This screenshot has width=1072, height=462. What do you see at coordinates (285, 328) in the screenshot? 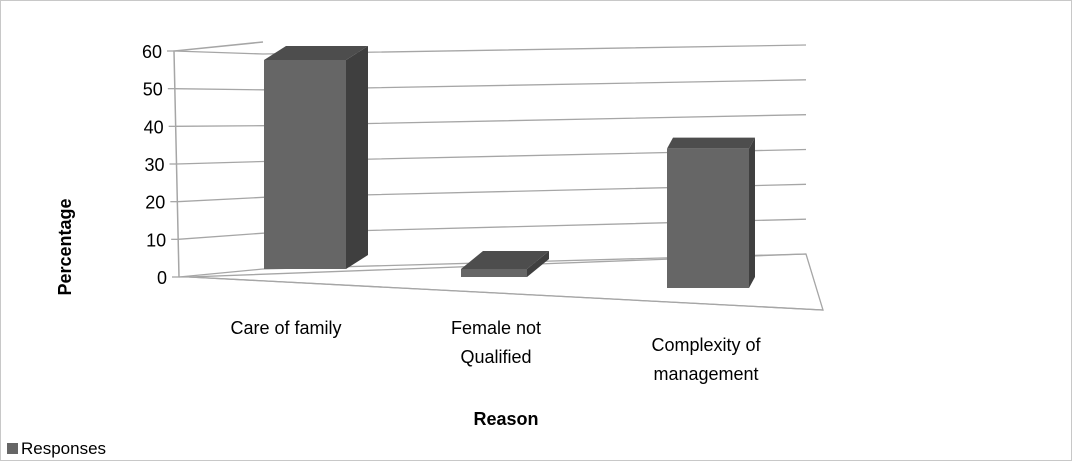
I see `x-tick-label-1: Care of family` at bounding box center [285, 328].